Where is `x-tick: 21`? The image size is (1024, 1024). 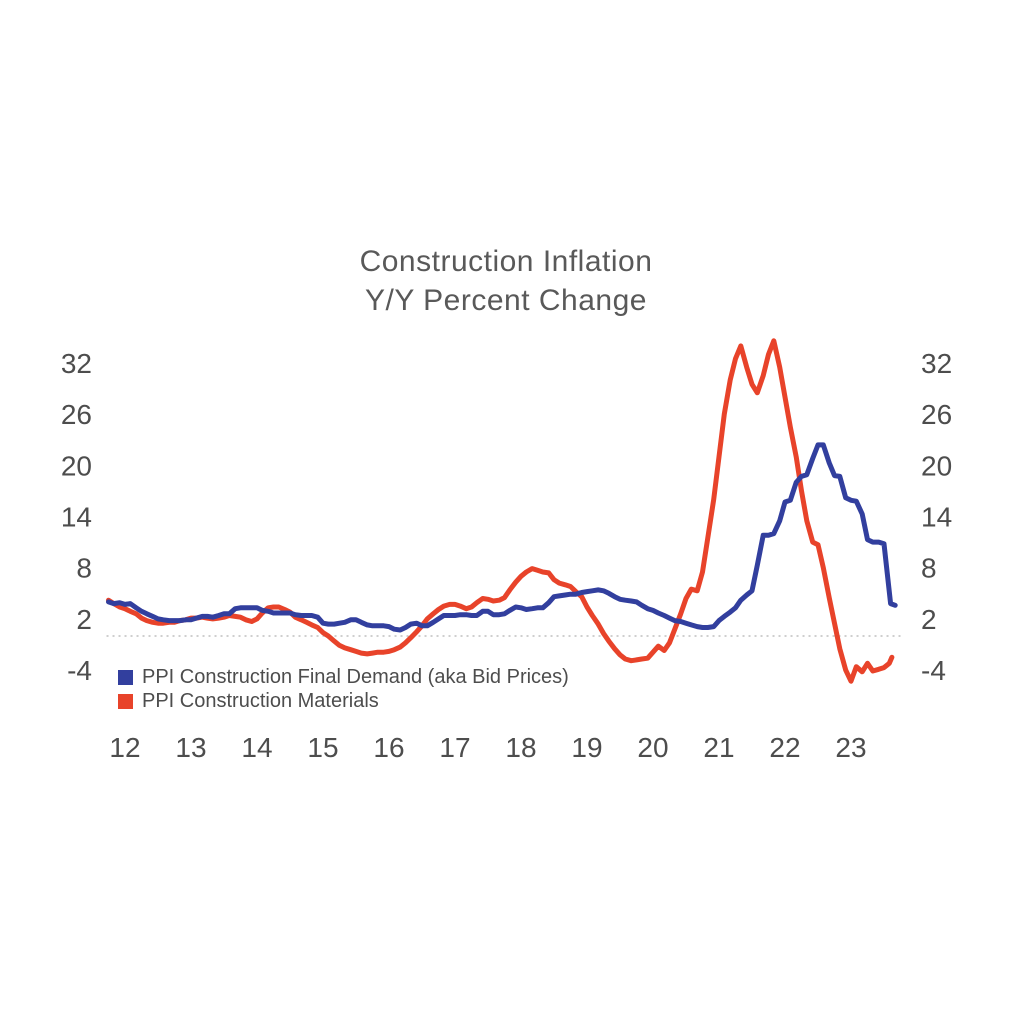
x-tick: 21 is located at coordinates (718, 747).